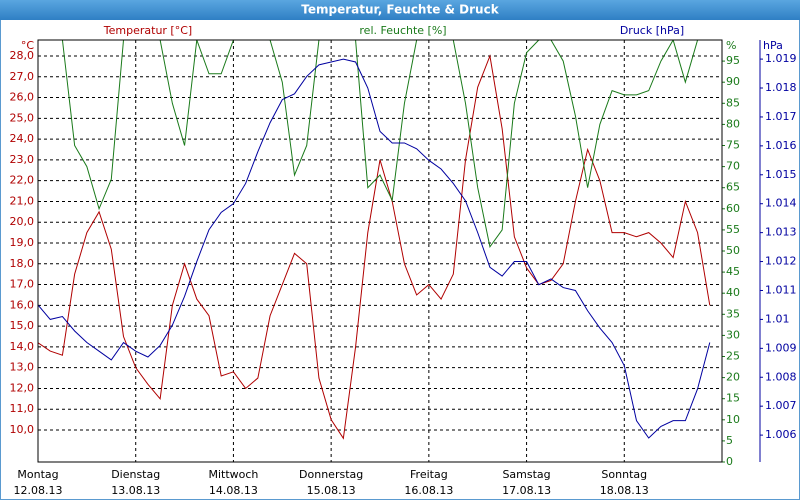 Image resolution: width=800 pixels, height=500 pixels. I want to click on y3-tick-label: 1.014, so click(781, 203).